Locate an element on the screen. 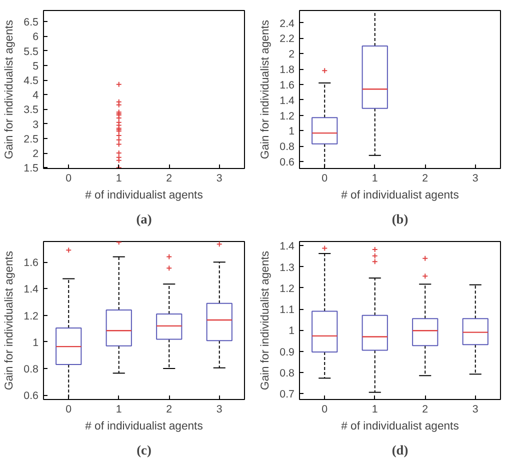 The image size is (512, 462). y-tick-label: 2.5 is located at coordinates (31, 139).